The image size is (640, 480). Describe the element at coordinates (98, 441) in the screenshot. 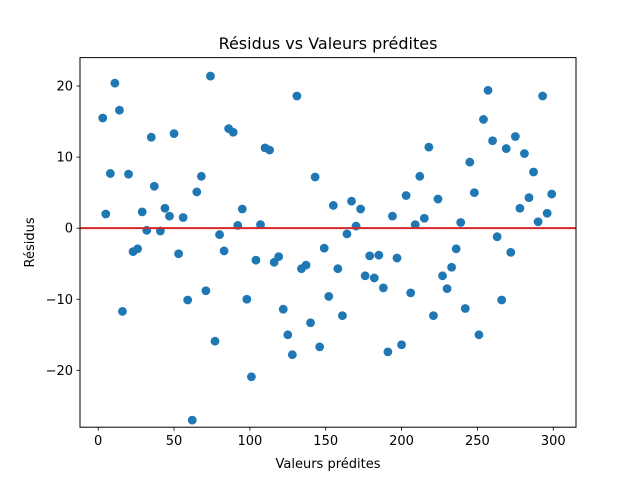

I see `x-tick-label: 0` at that location.